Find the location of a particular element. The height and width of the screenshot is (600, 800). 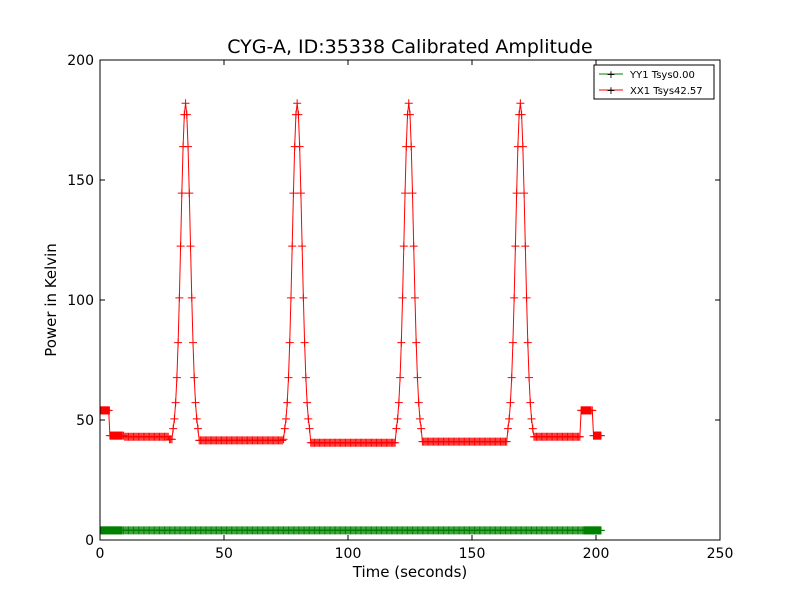

legend-label-yy1: YY1 Tsys0.00 is located at coordinates (662, 75).